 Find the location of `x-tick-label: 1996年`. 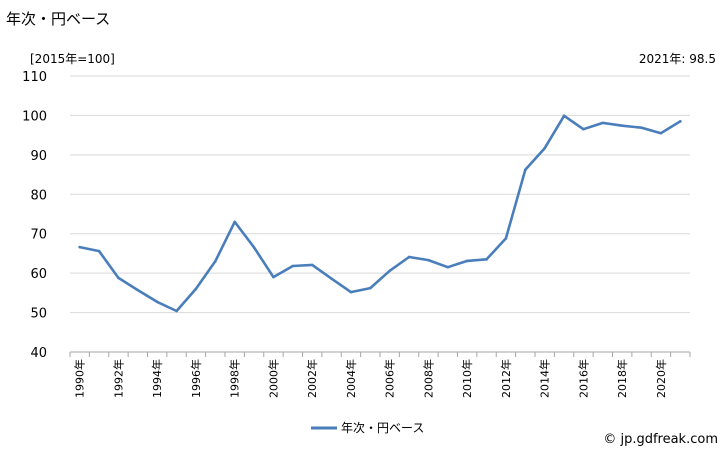

x-tick-label: 1996年 is located at coordinates (196, 378).